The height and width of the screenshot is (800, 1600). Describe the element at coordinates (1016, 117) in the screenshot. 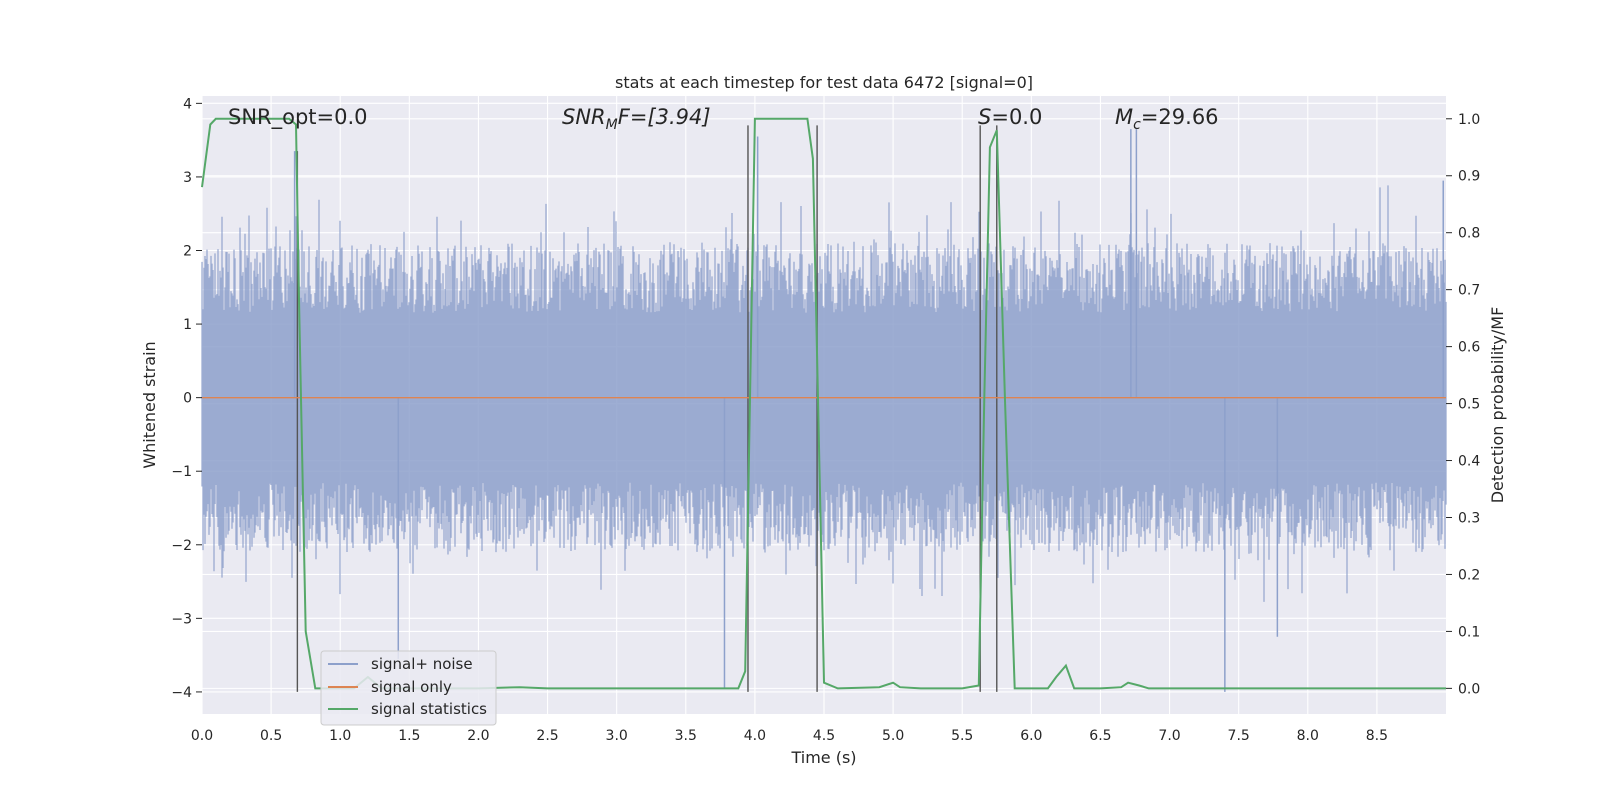

I see `annotation-s-value: =0.0` at that location.